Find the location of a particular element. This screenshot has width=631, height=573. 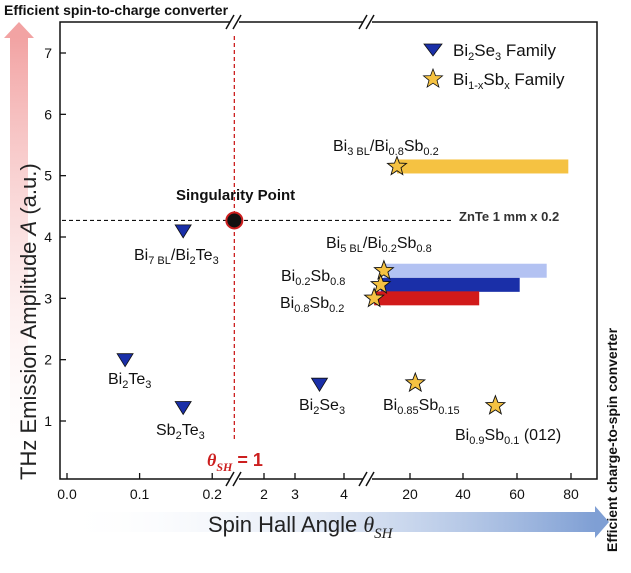

label-bi3bl-bi08sb02: Bi3 BL/Bi0.8Sb0.2 is located at coordinates (386, 148).